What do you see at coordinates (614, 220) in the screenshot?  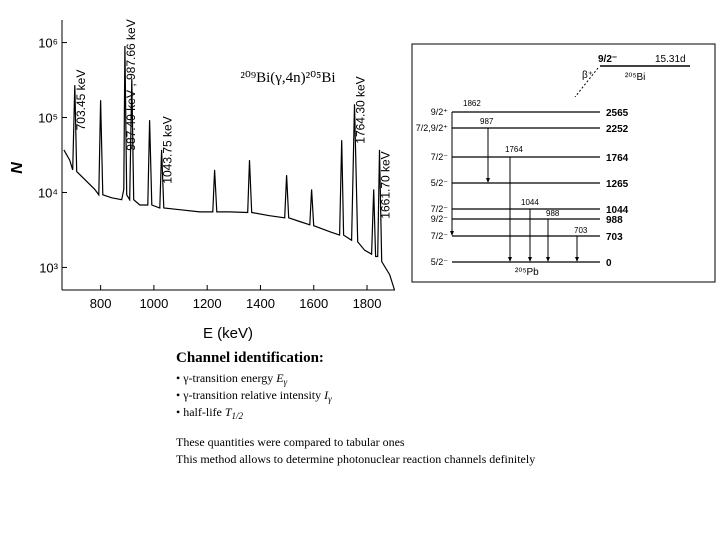 I see `level-energy: 988` at bounding box center [614, 220].